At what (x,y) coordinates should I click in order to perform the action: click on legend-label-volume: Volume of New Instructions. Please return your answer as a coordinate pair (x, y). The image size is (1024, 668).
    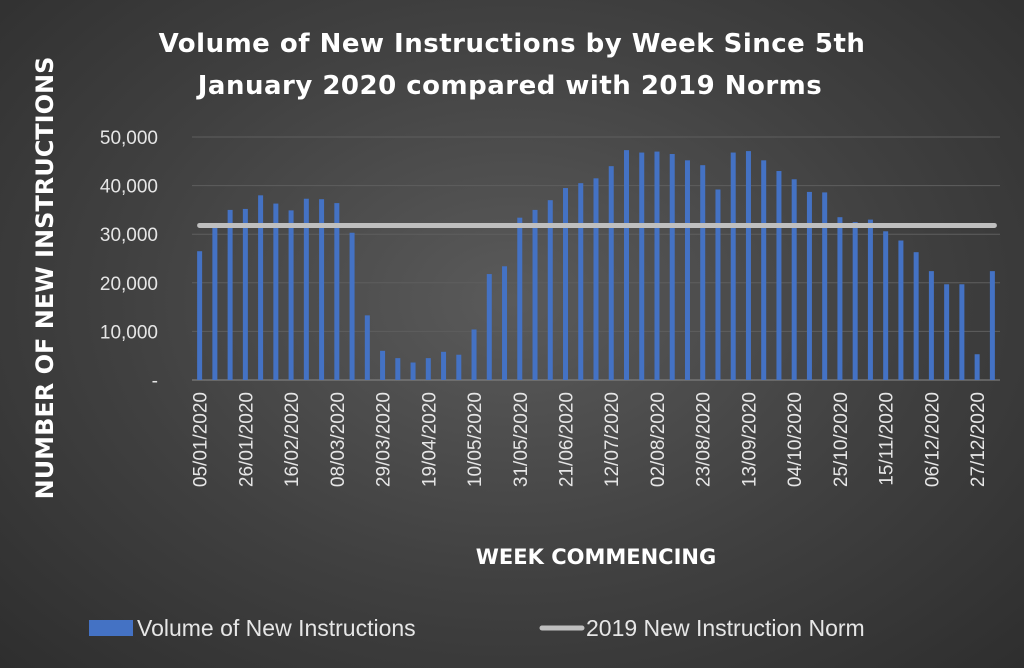
    Looking at the image, I should click on (276, 628).